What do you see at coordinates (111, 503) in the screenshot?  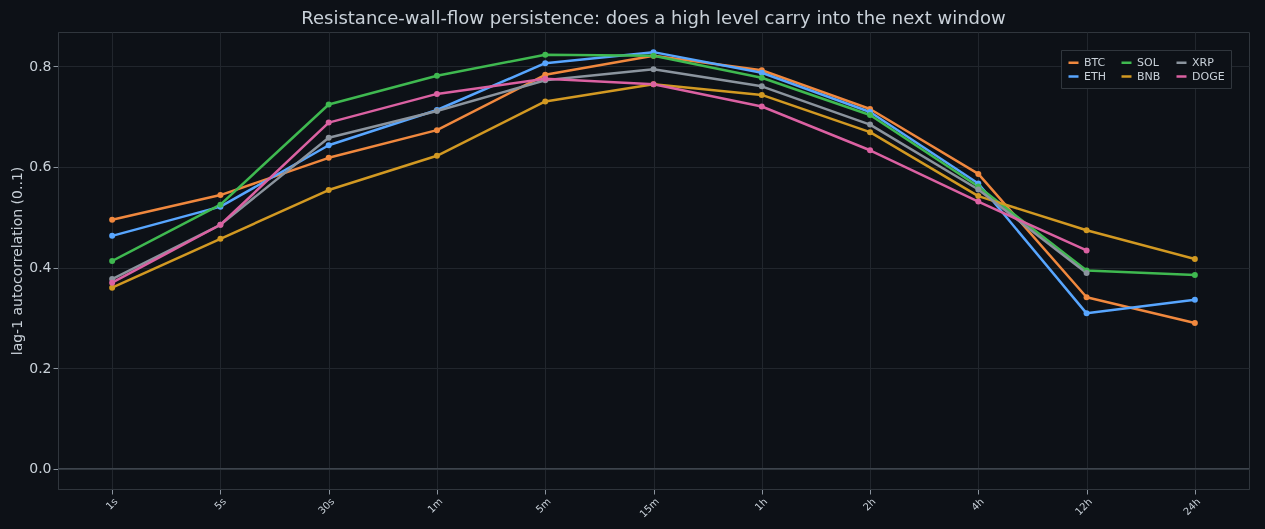 I see `x-tick-label: 1s` at bounding box center [111, 503].